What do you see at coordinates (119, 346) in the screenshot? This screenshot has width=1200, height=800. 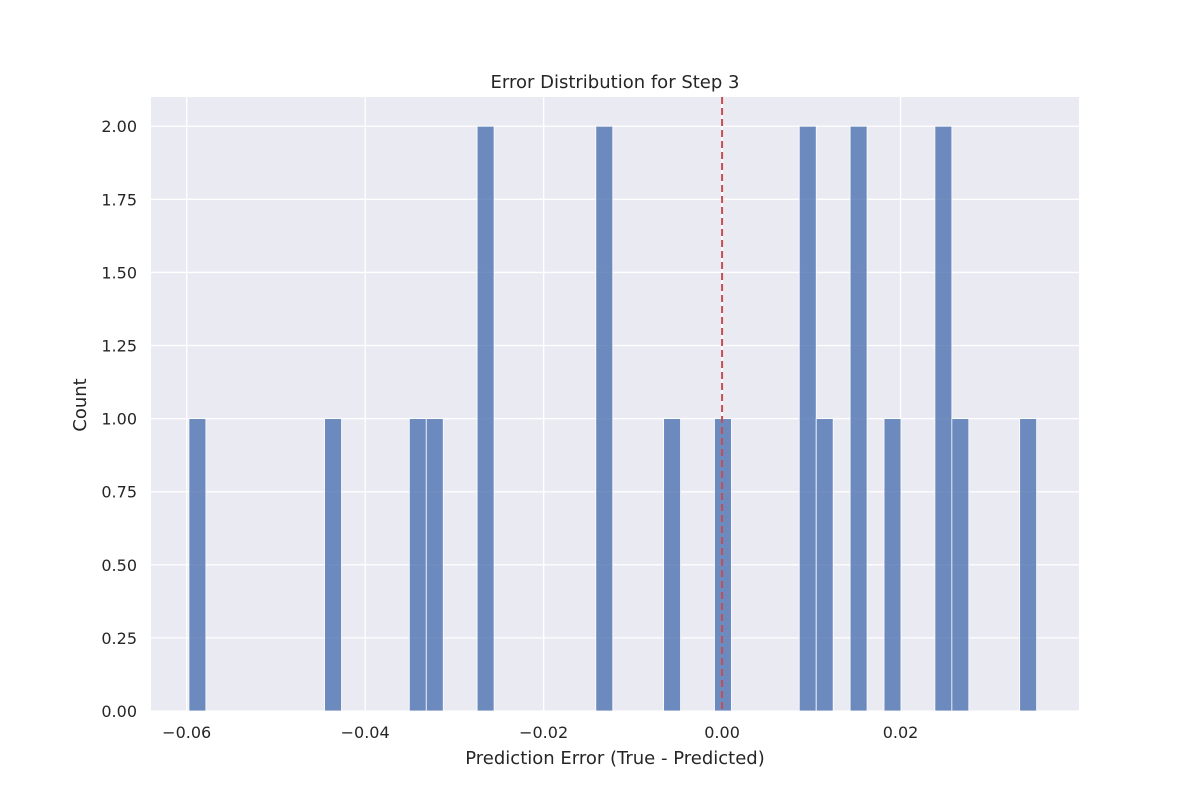 I see `y-tick-label: 1.25` at bounding box center [119, 346].